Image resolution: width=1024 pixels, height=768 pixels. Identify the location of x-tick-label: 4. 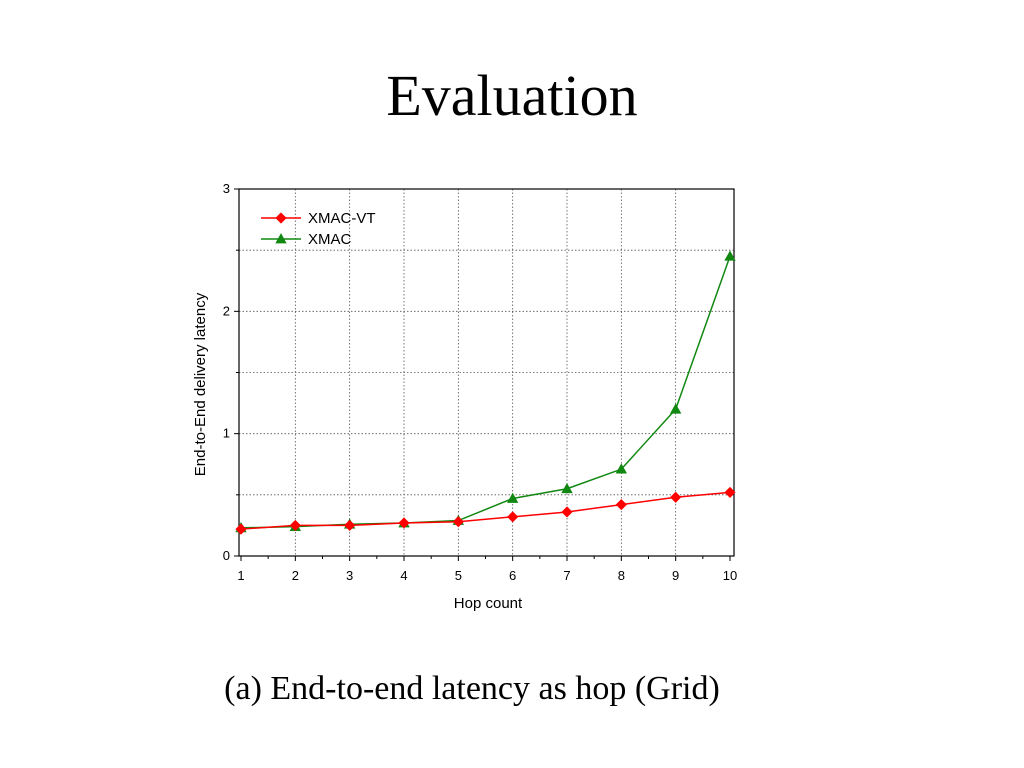
(403, 575).